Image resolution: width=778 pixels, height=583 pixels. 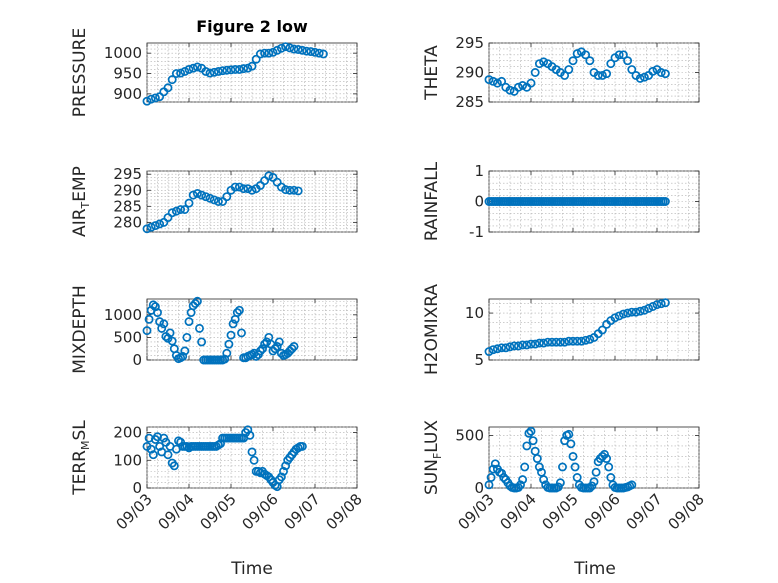 What do you see at coordinates (561, 201) in the screenshot?
I see `subplot-rainfall: -1 0 1 RAINFALL` at bounding box center [561, 201].